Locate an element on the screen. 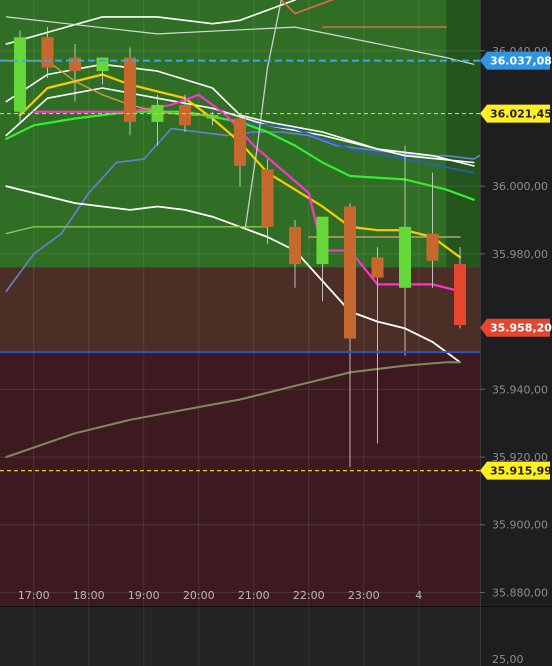 The height and width of the screenshot is (666, 552). x-tick-label-1: 18:00 is located at coordinates (89, 595).